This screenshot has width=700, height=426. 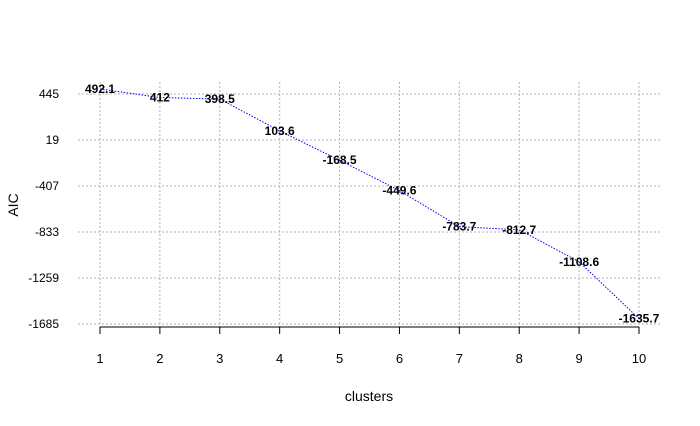 What do you see at coordinates (519, 358) in the screenshot?
I see `x-tick-label: 8` at bounding box center [519, 358].